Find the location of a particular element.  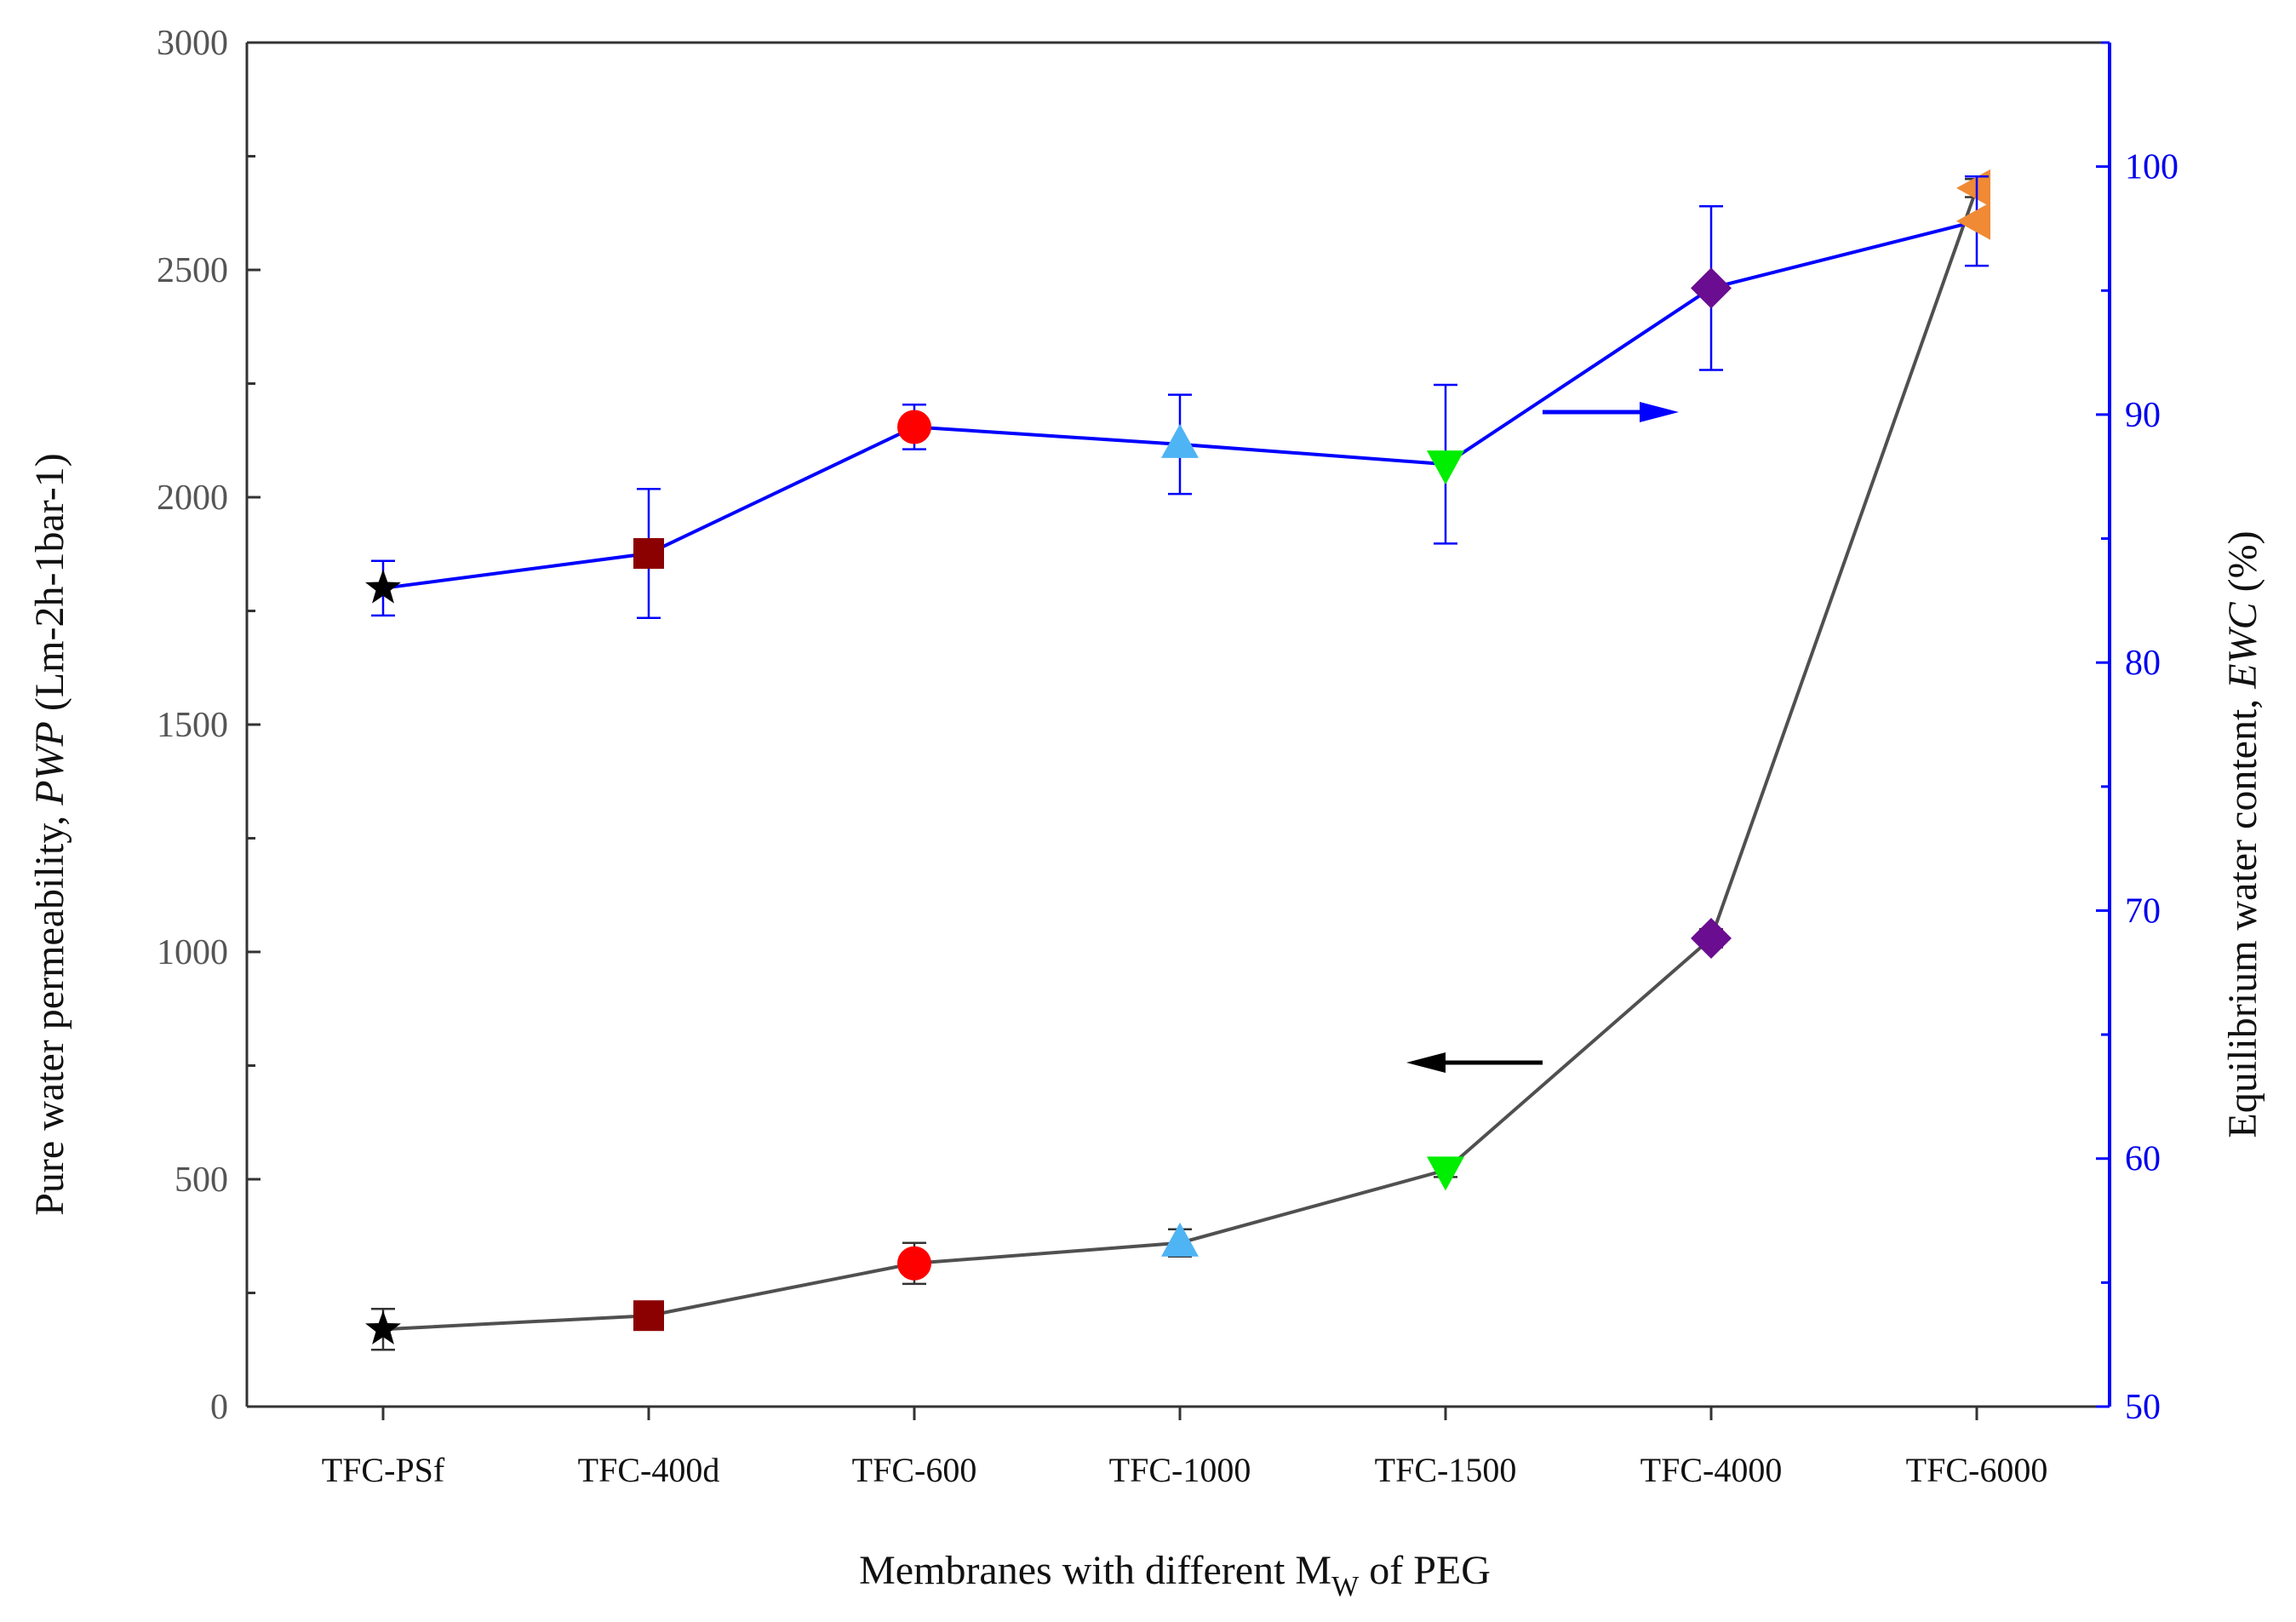

left-y-tick-label: 0 is located at coordinates (219, 1407).